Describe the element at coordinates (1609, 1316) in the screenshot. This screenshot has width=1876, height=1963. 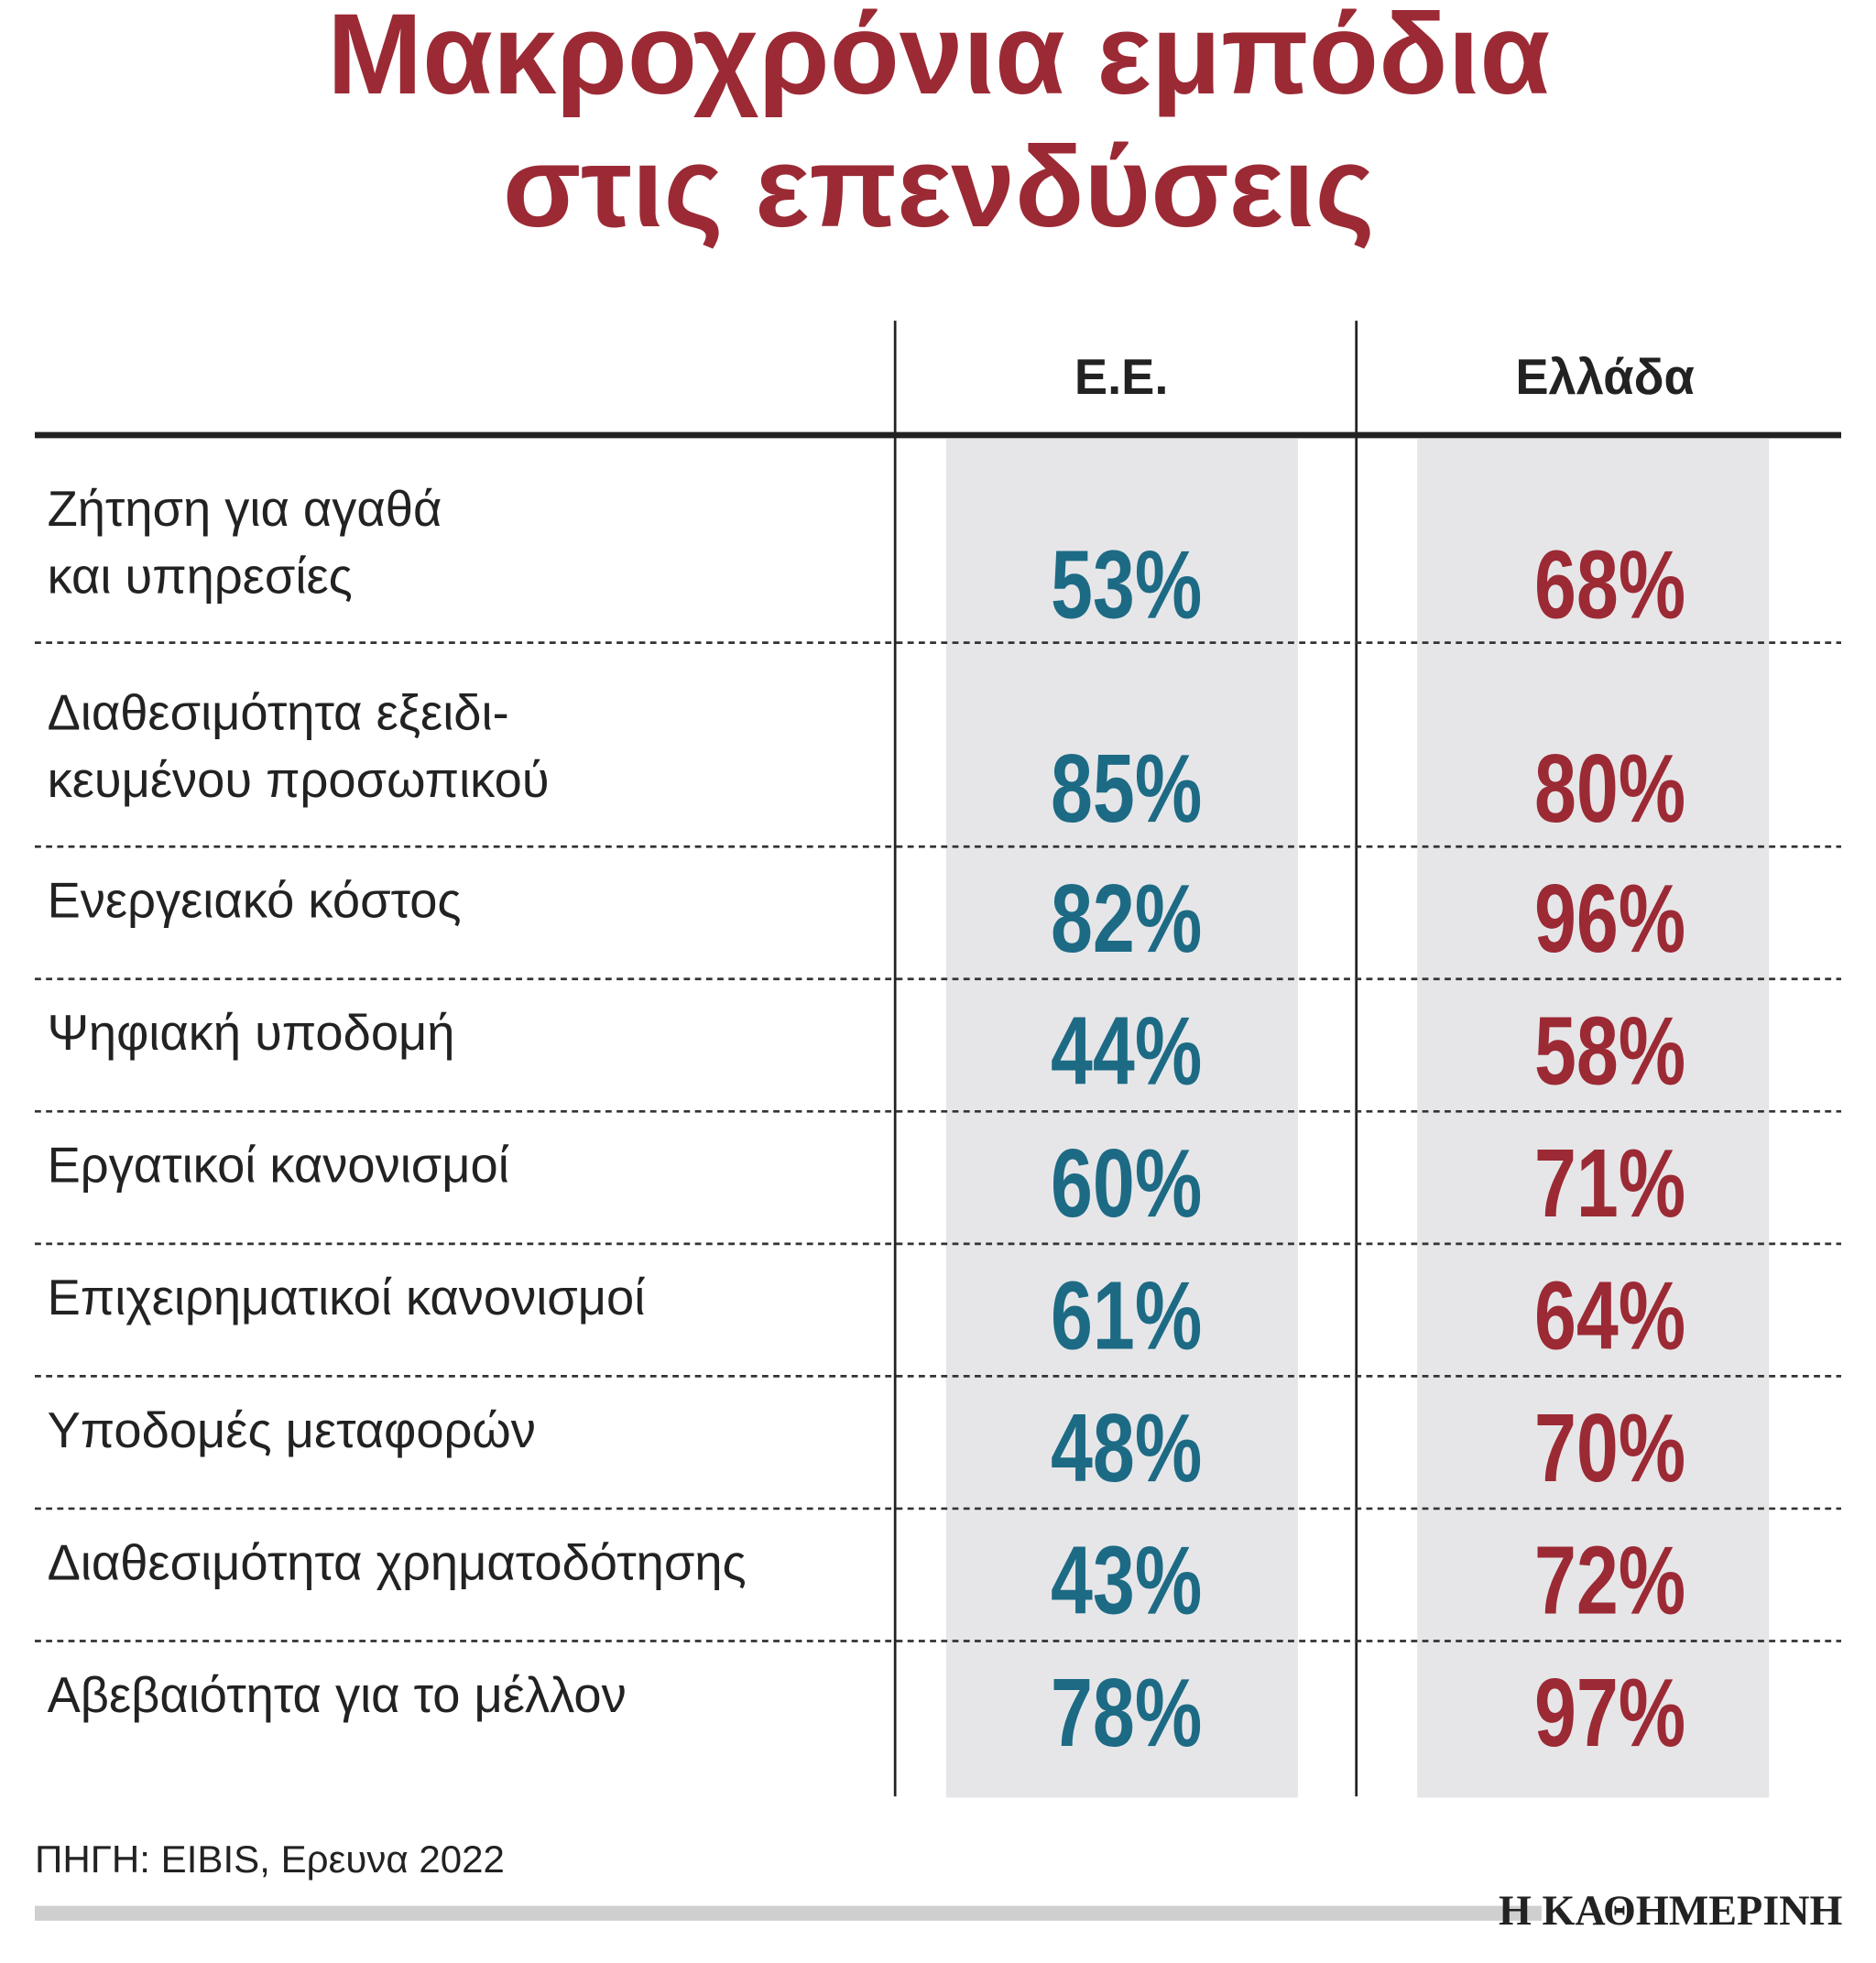
I see `value: 64%` at that location.